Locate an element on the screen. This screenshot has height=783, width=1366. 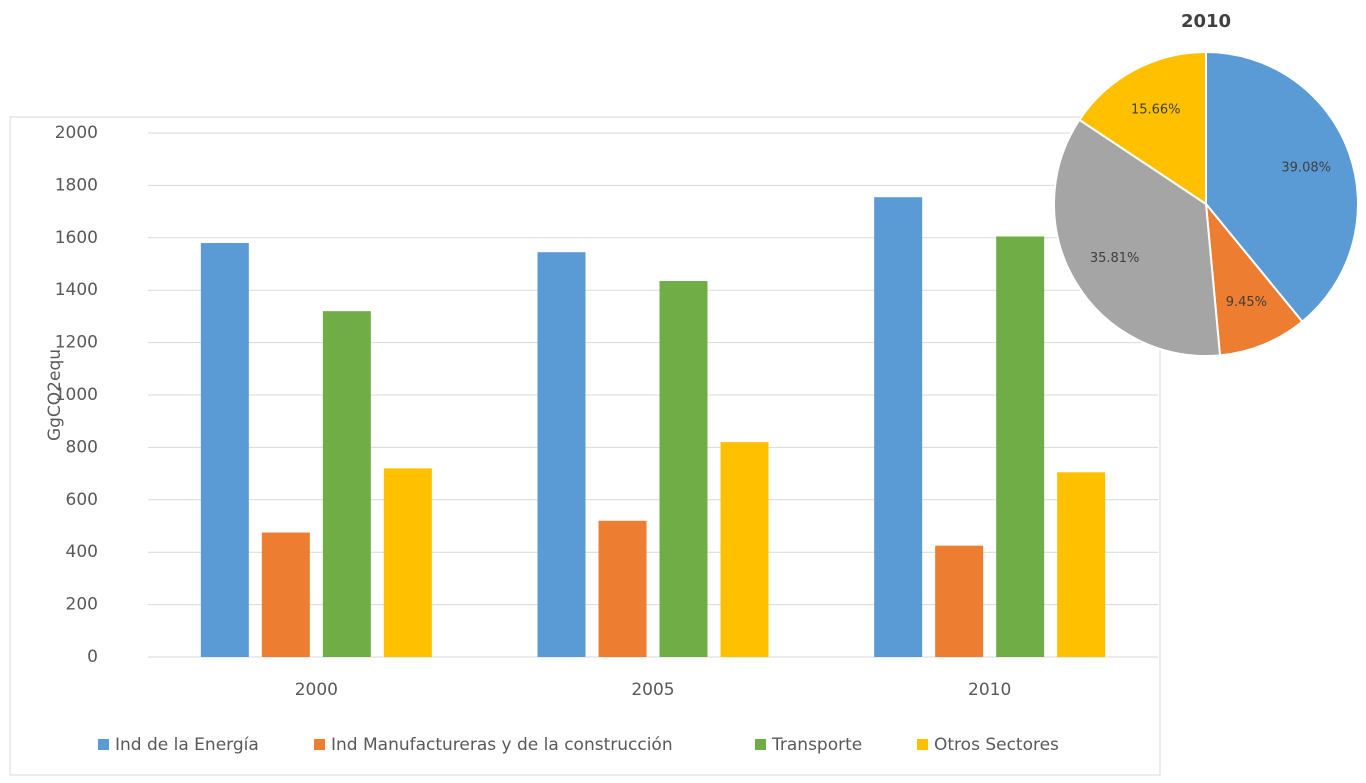
x-tick-label: 2005 is located at coordinates (652, 690).